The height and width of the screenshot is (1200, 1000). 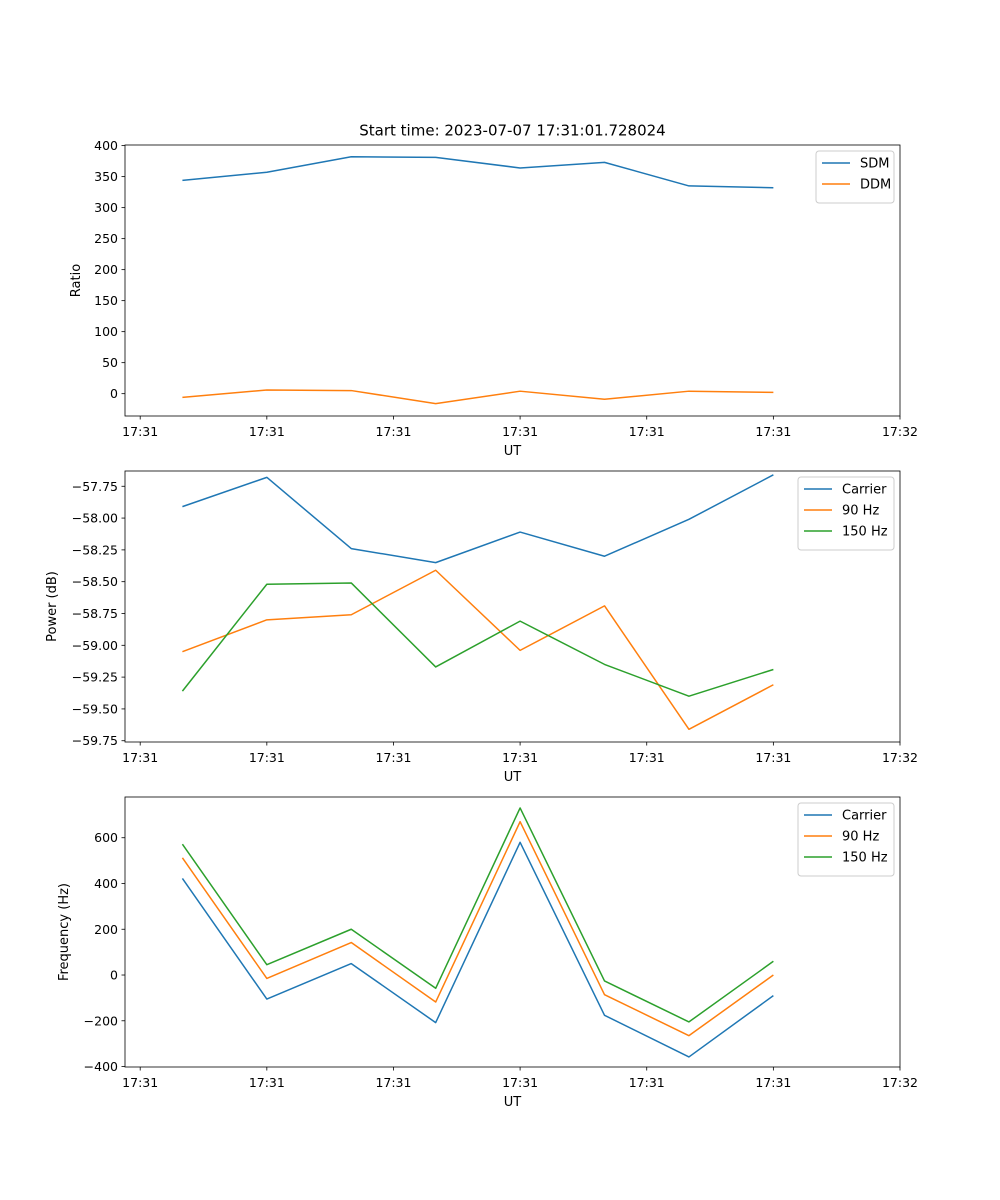 What do you see at coordinates (95, 486) in the screenshot?
I see `y-tick-label: −57.75` at bounding box center [95, 486].